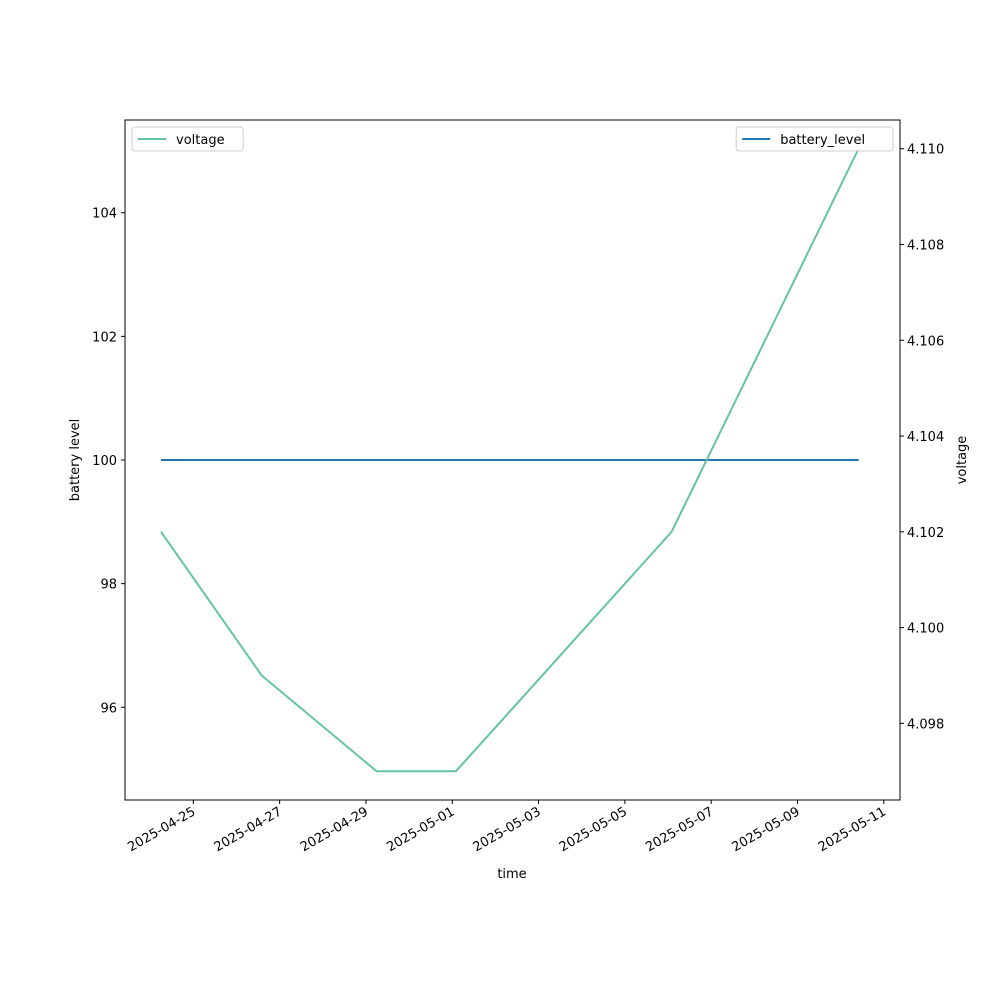  What do you see at coordinates (925, 341) in the screenshot?
I see `right-y-tick-label: 4.106` at bounding box center [925, 341].